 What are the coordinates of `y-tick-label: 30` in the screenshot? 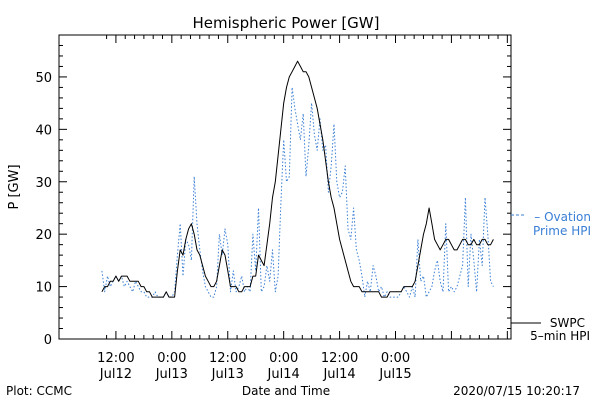 It's located at (43, 183).